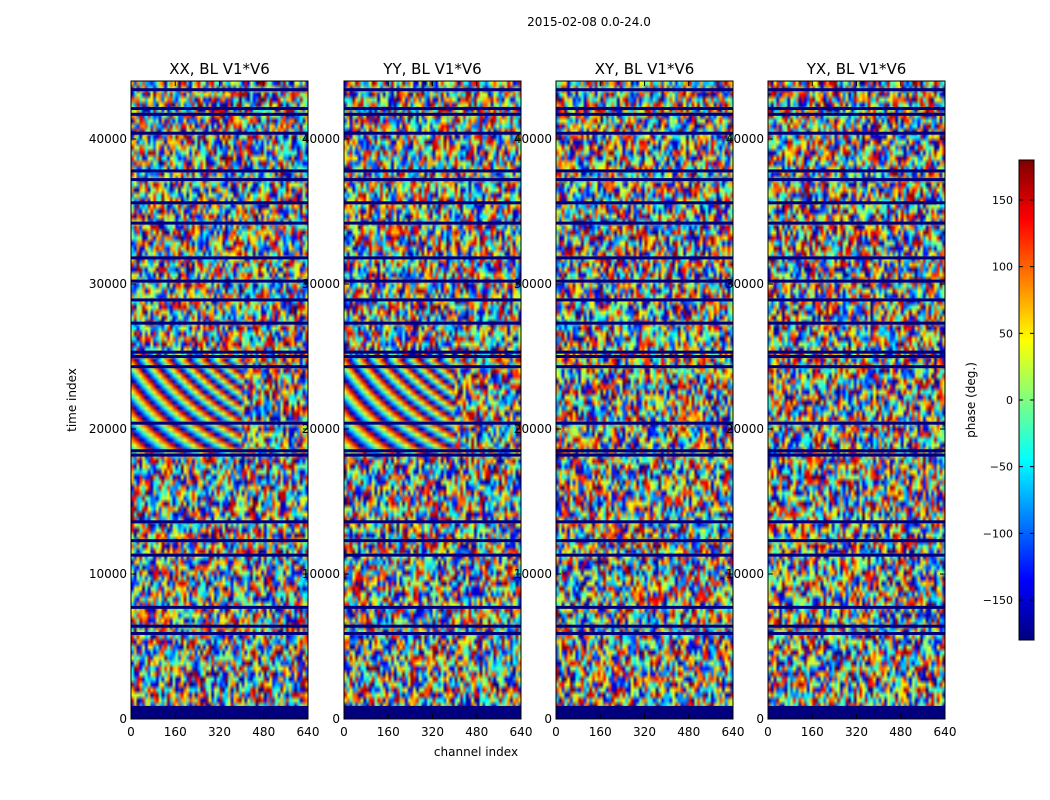 The width and height of the screenshot is (1050, 800). What do you see at coordinates (1002, 200) in the screenshot?
I see `colorbar-tick-label: 150` at bounding box center [1002, 200].